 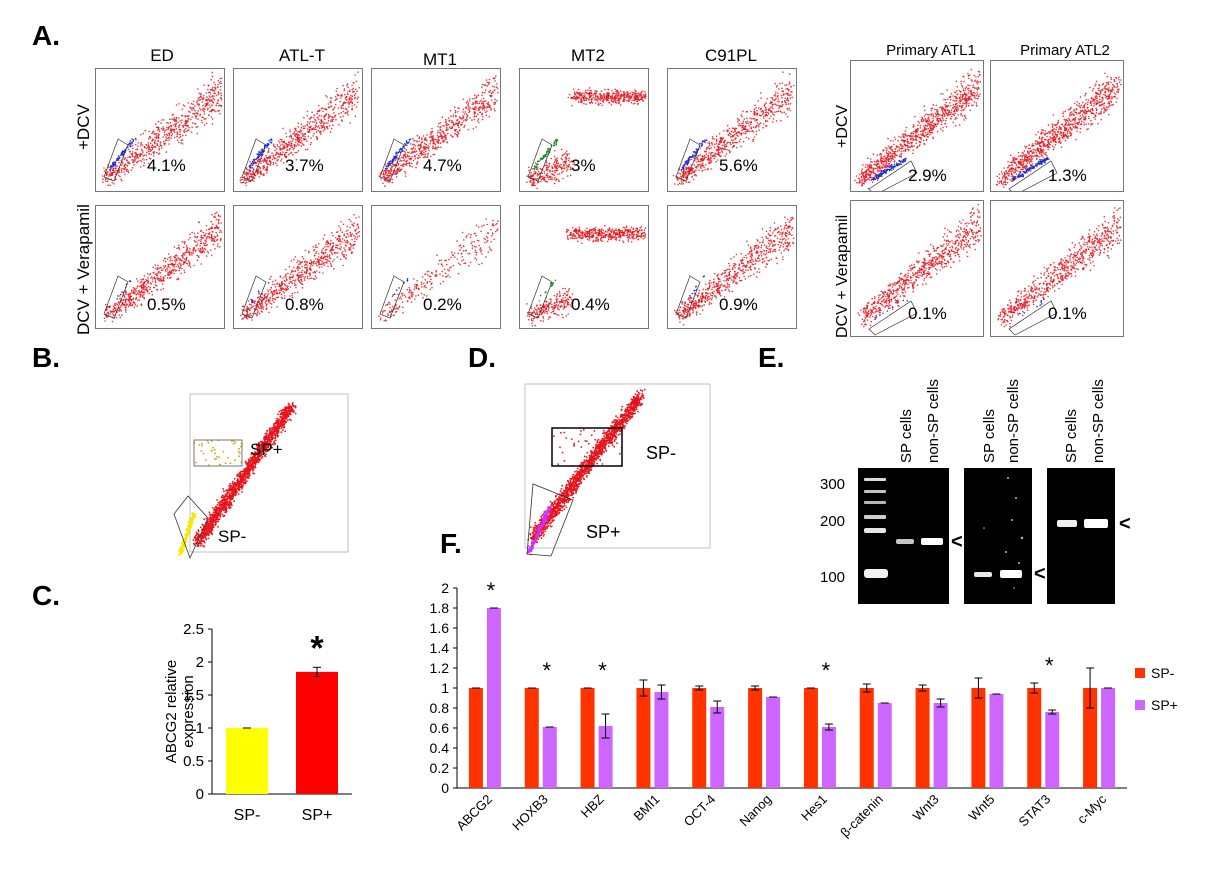 What do you see at coordinates (442, 305) in the screenshot?
I see `gate-percentage: 0.2%` at bounding box center [442, 305].